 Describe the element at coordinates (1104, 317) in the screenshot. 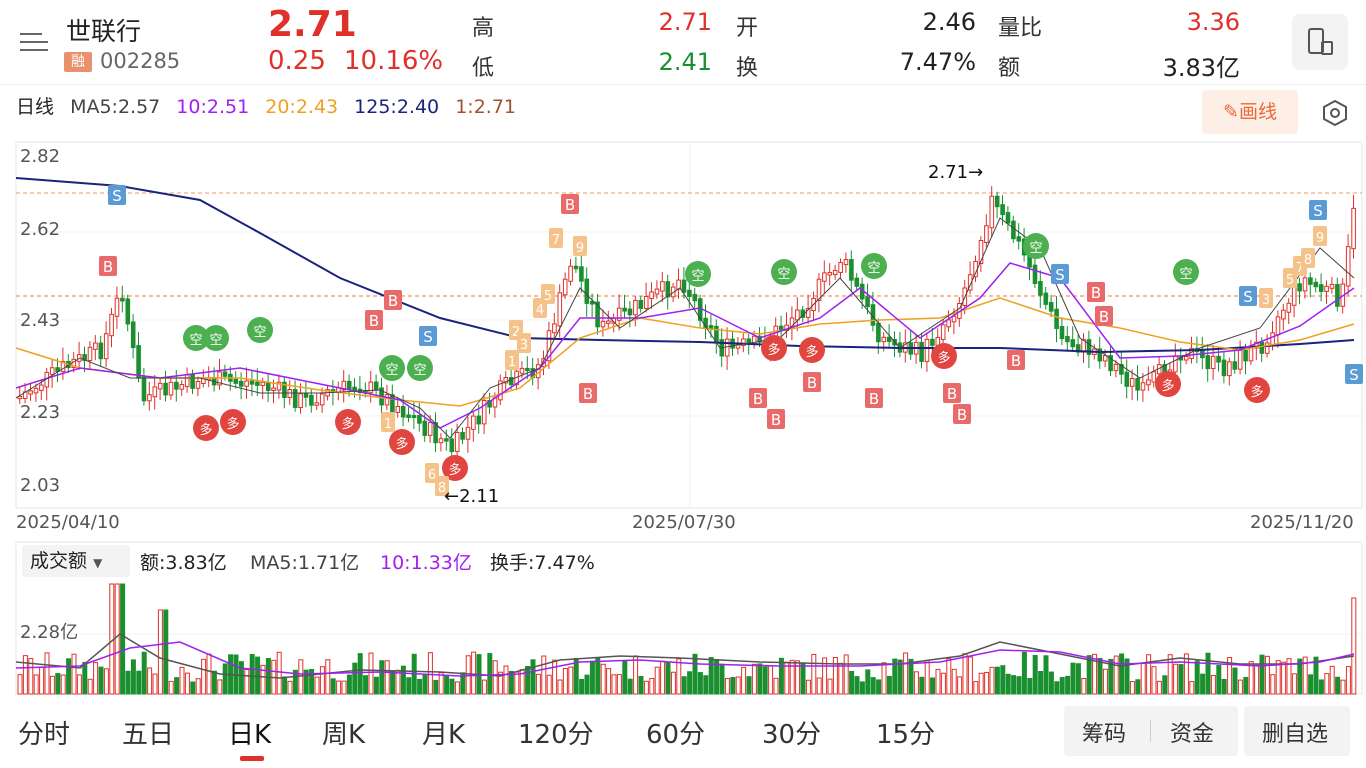

I see `signal-label: B` at that location.